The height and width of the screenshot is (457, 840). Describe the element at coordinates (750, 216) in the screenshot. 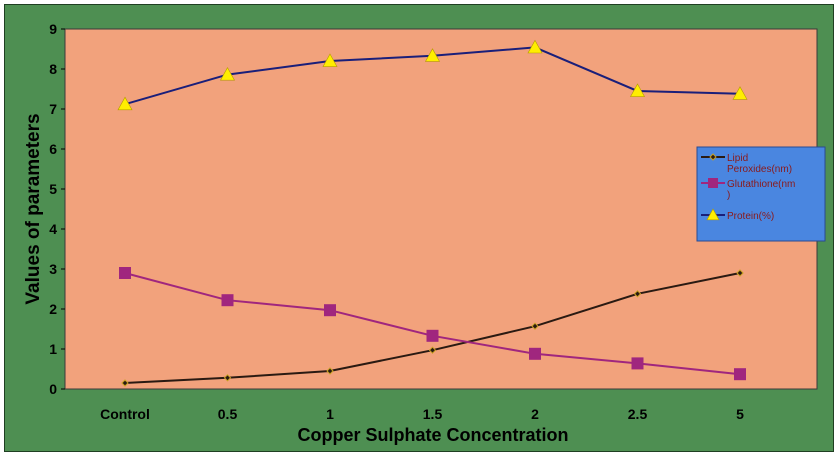

I see `legend-label: Protein(%)` at that location.